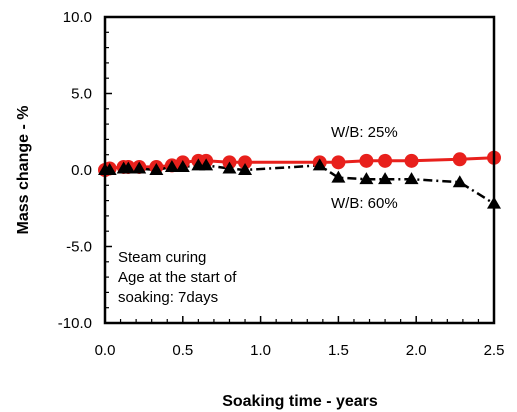 The height and width of the screenshot is (412, 517). I want to click on y-tick-label: 0.0, so click(81, 170).